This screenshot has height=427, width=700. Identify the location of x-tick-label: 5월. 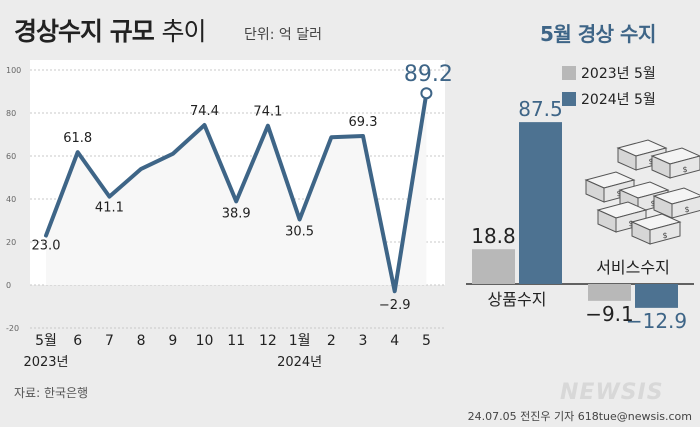
(46, 341).